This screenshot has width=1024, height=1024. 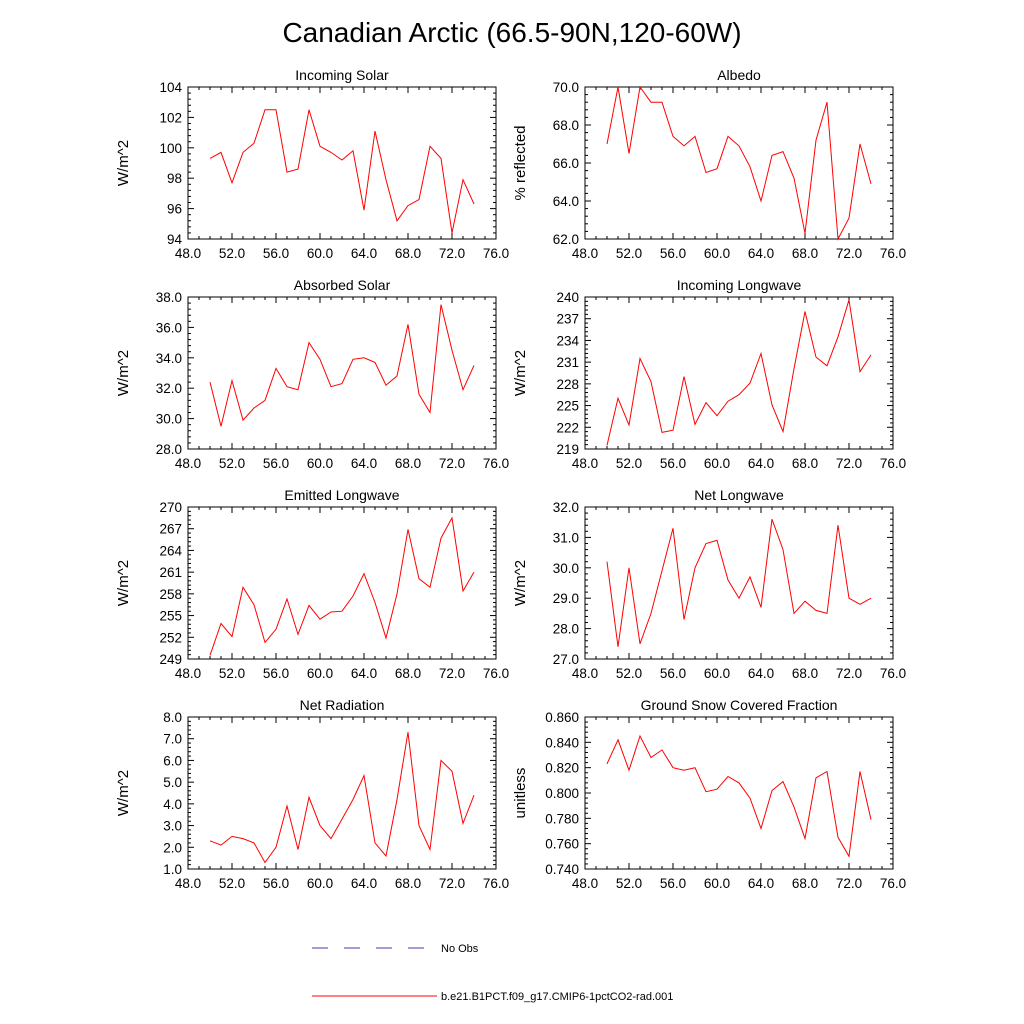 I want to click on y-tick-label: 237, so click(x=567, y=319).